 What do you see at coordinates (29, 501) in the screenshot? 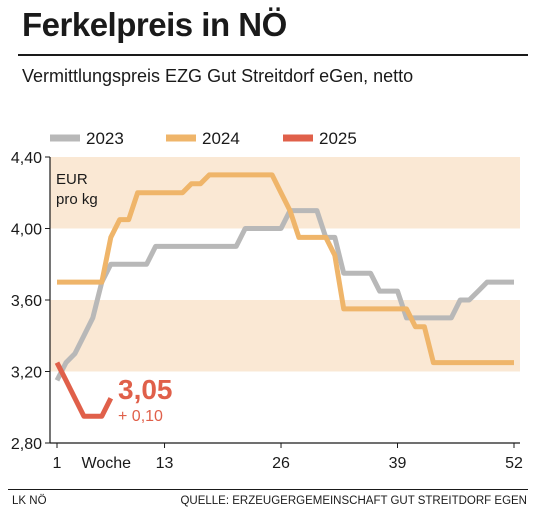
I see `source-credit: LK NÖ` at bounding box center [29, 501].